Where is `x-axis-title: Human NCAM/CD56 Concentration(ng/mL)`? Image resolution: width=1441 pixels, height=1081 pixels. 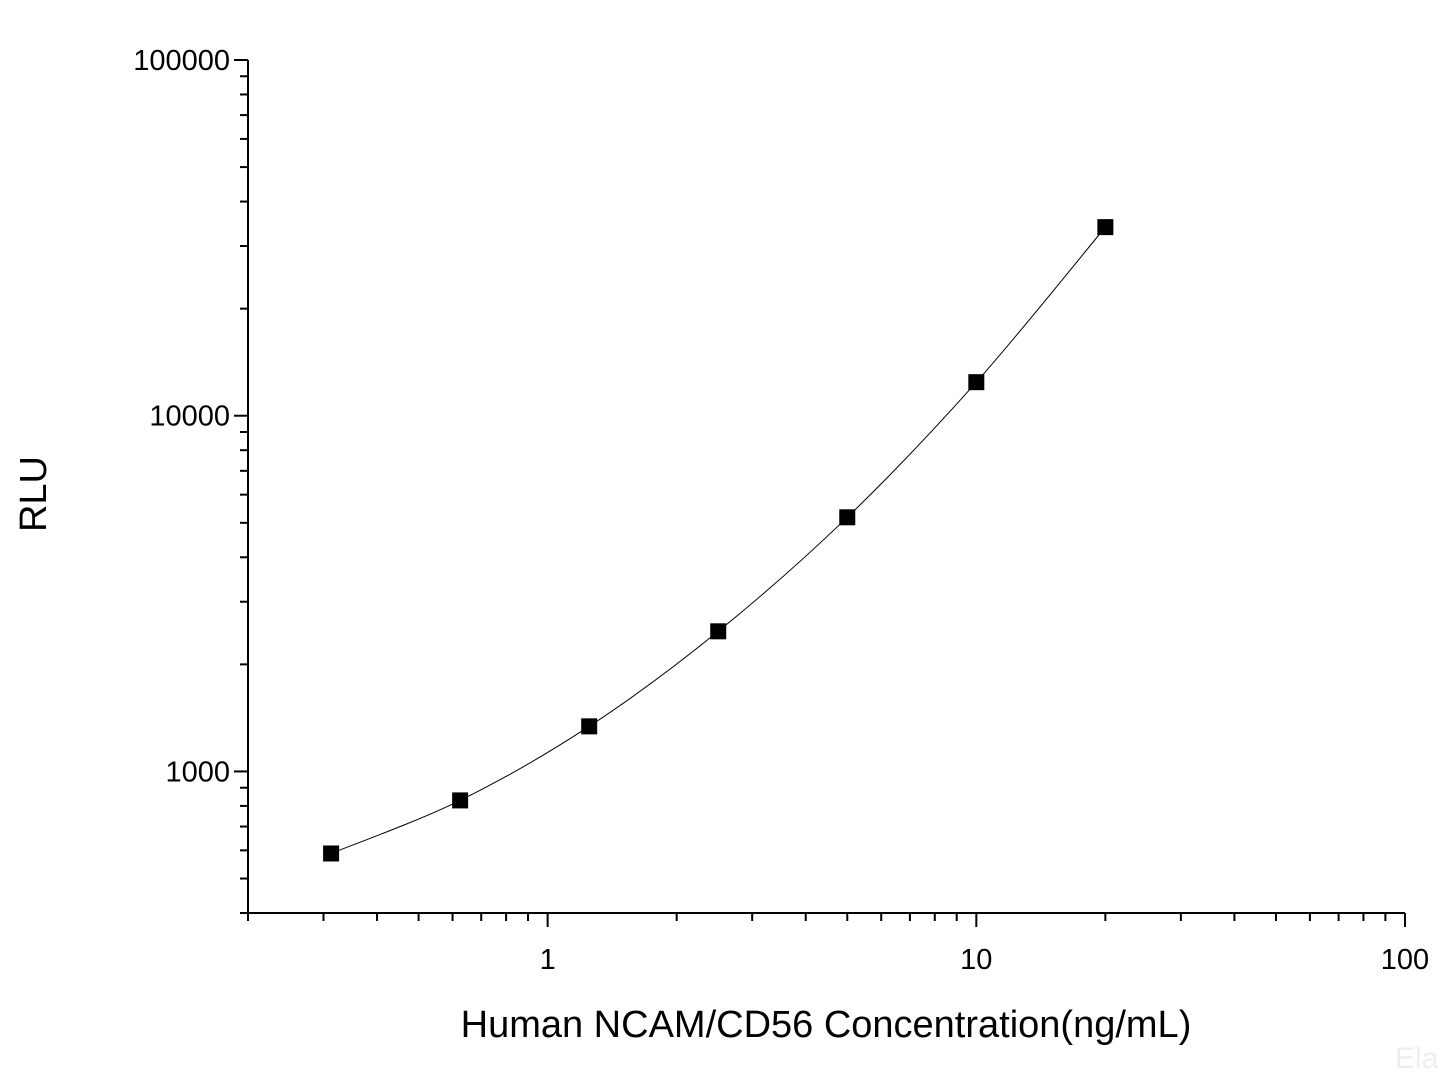
x-axis-title: Human NCAM/CD56 Concentration(ng/mL) is located at coordinates (826, 1025).